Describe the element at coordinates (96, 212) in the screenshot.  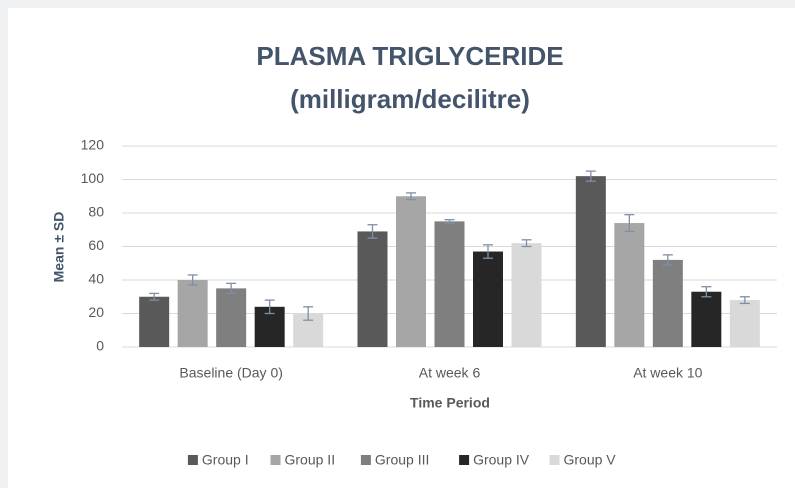
I see `y-tick-label: 80` at that location.